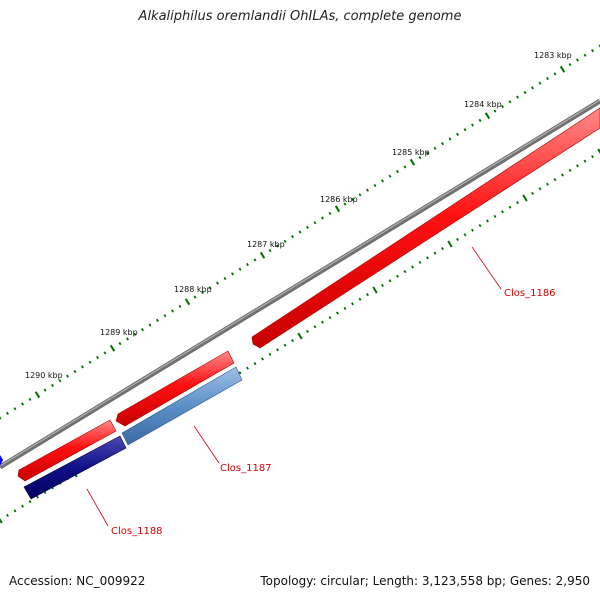 The image size is (600, 600). What do you see at coordinates (266, 244) in the screenshot?
I see `tick-label: 1287 kbp` at bounding box center [266, 244].